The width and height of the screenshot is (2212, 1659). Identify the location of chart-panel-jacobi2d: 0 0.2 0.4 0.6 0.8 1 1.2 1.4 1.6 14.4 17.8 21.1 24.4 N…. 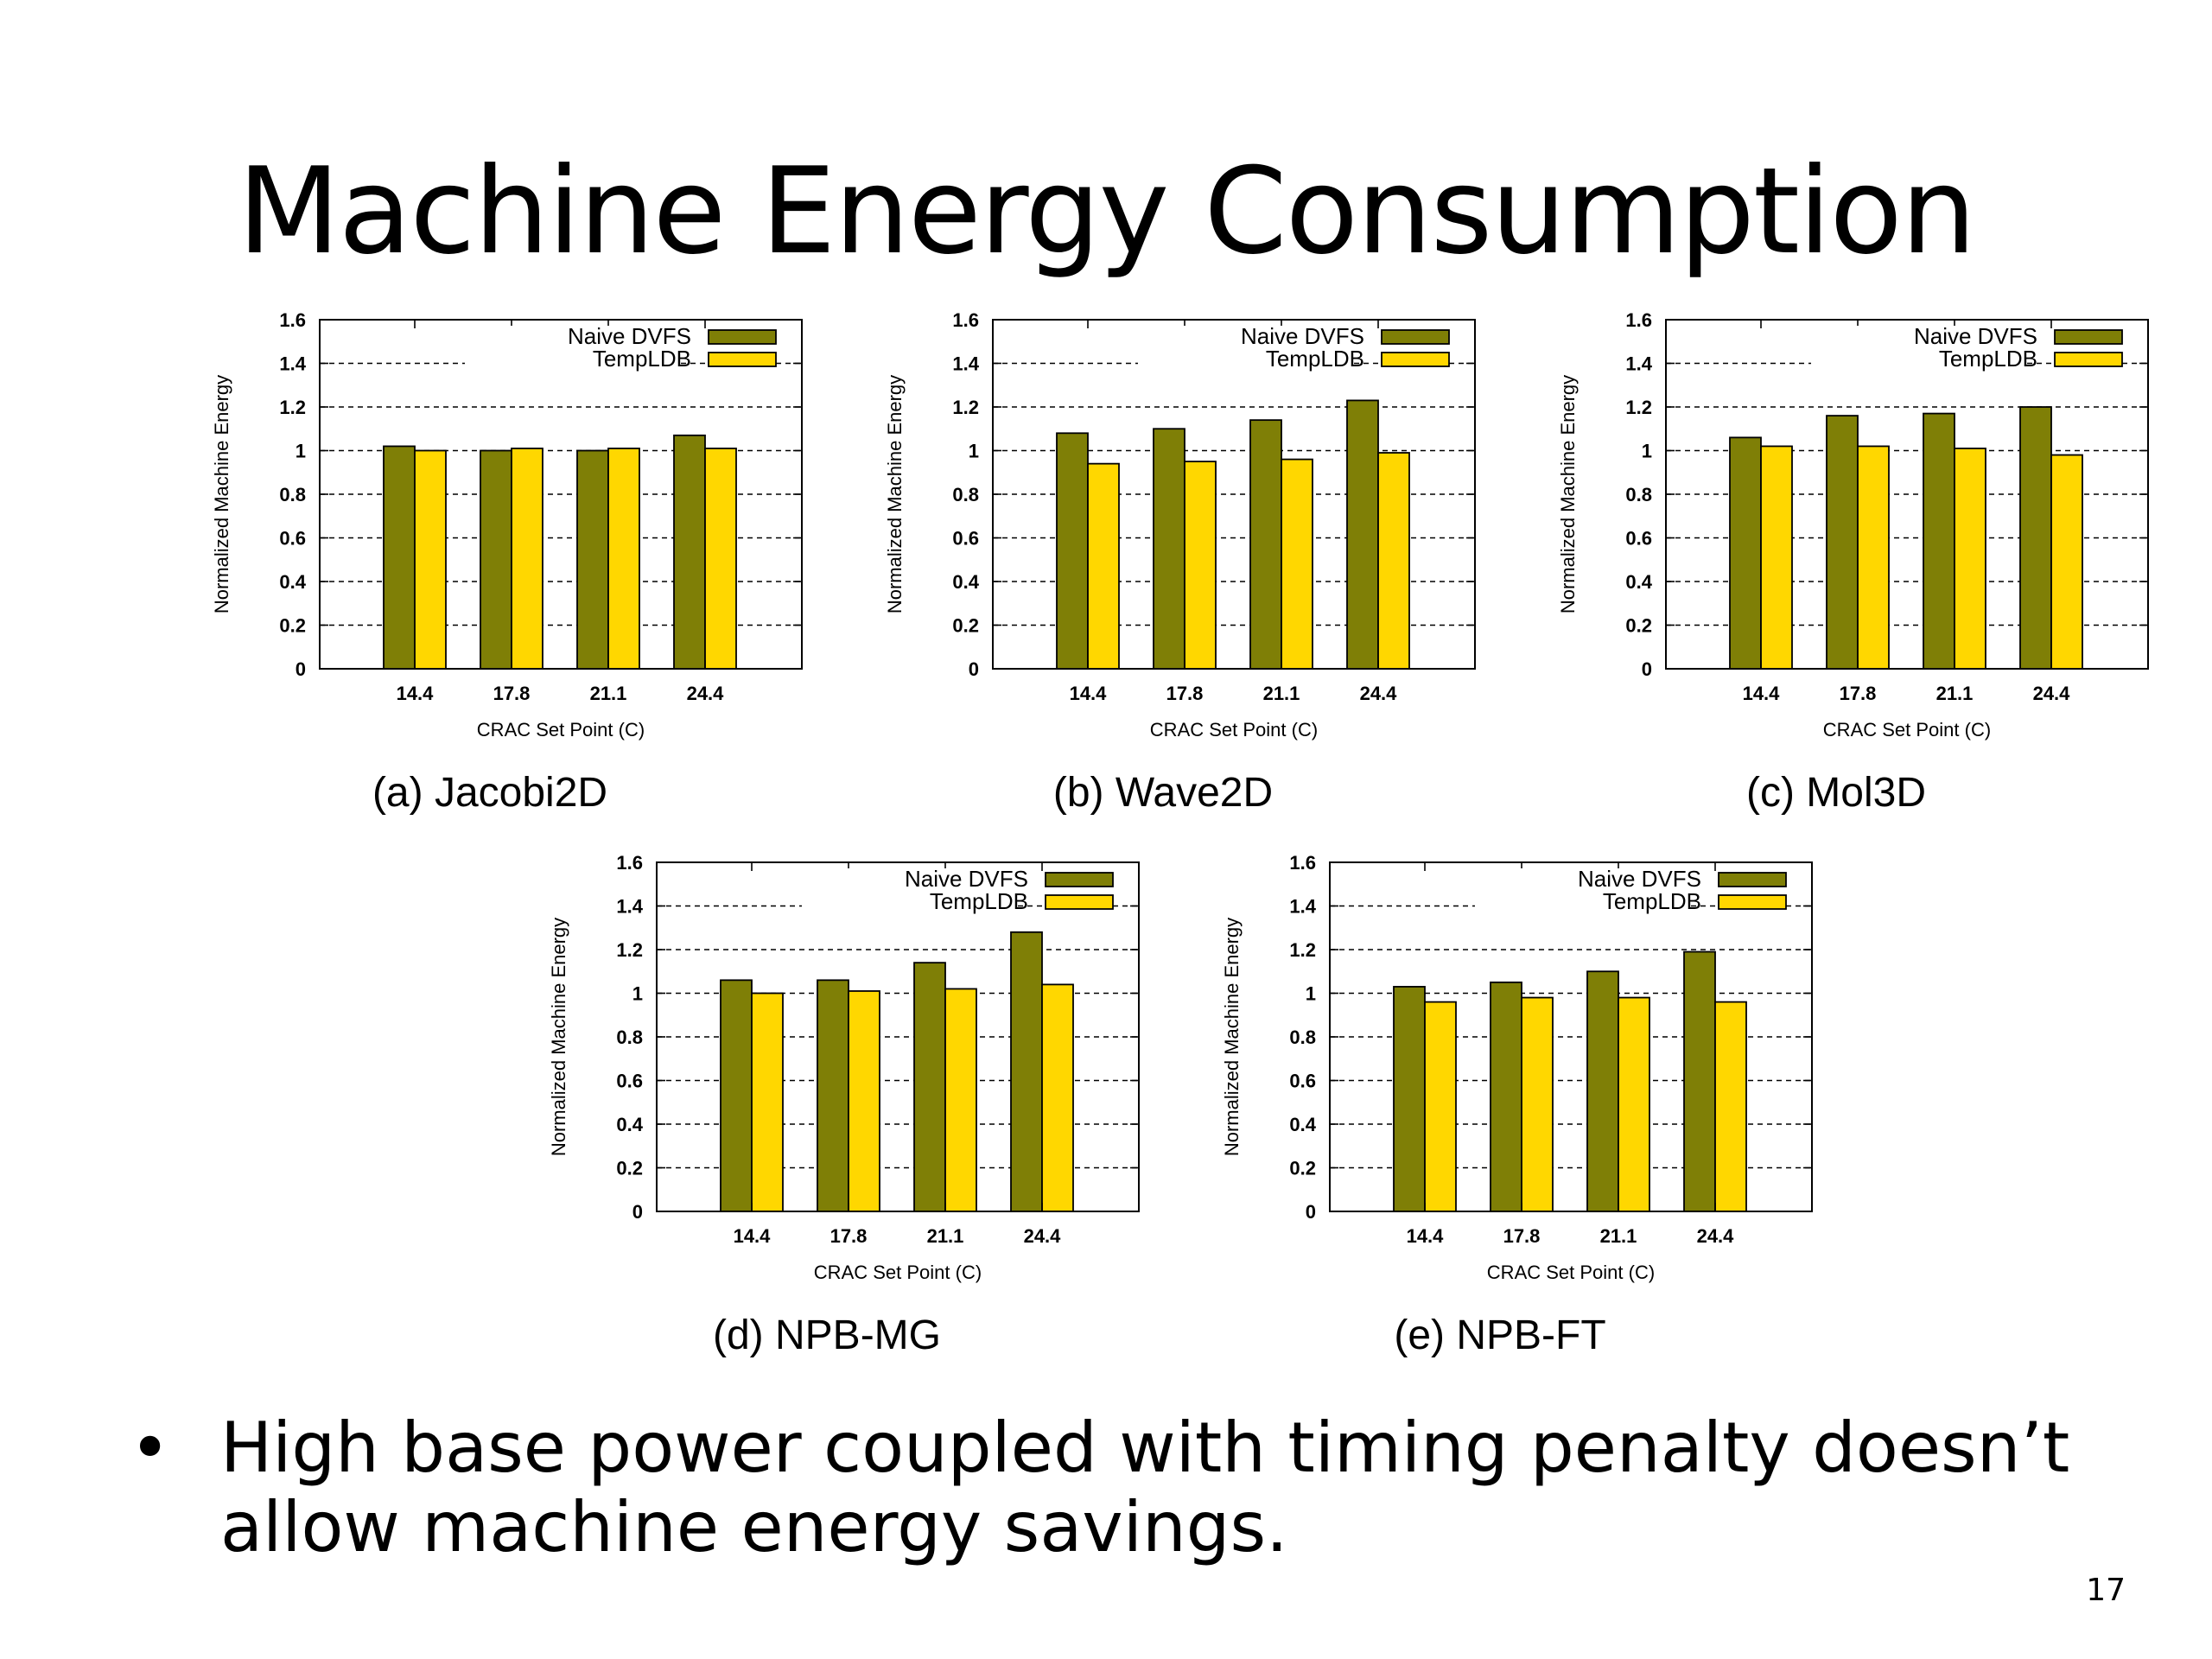
(529, 568).